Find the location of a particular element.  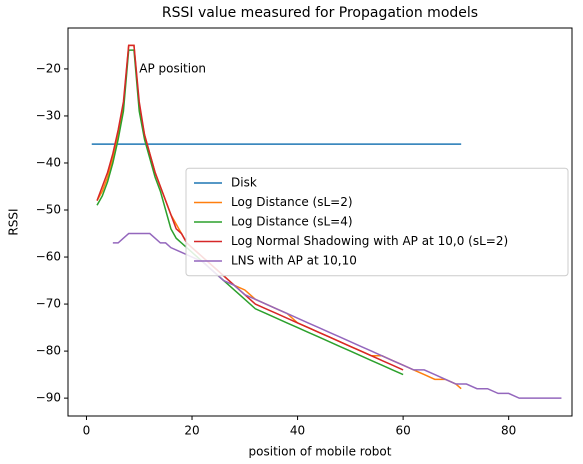

annotation: AP position is located at coordinates (172, 68).